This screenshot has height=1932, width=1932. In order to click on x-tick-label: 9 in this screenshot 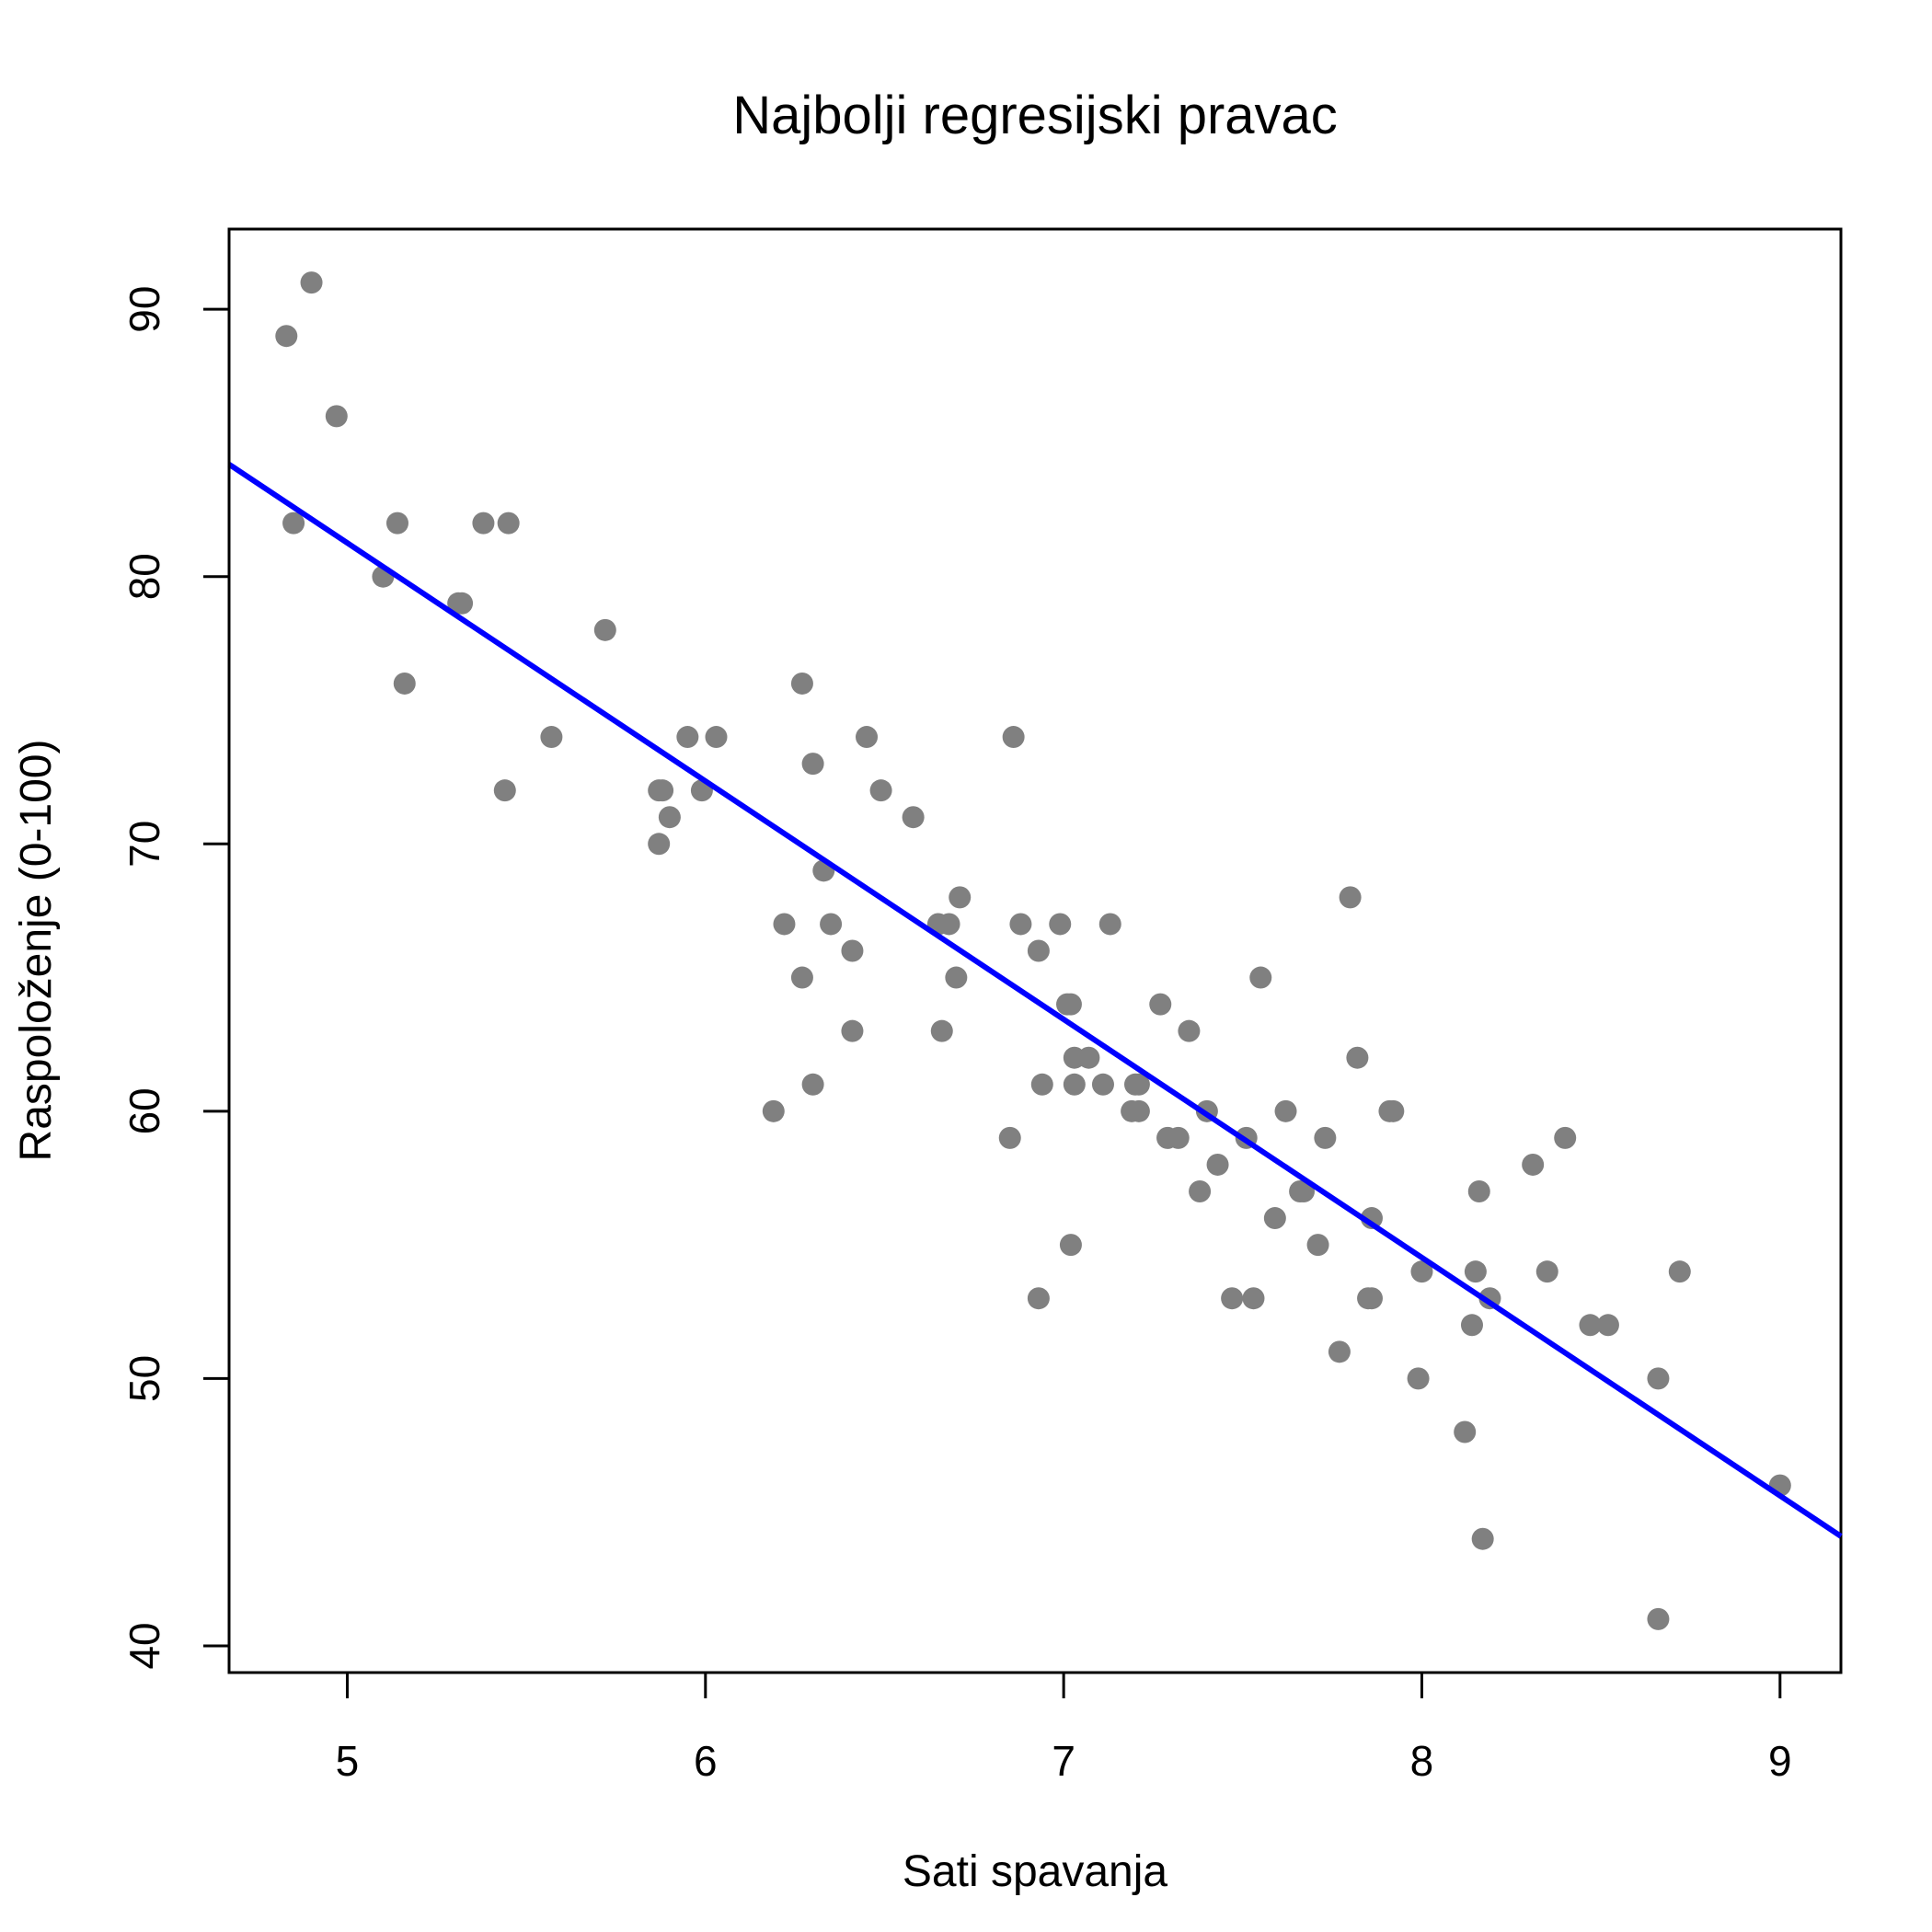, I will do `click(1780, 1761)`.